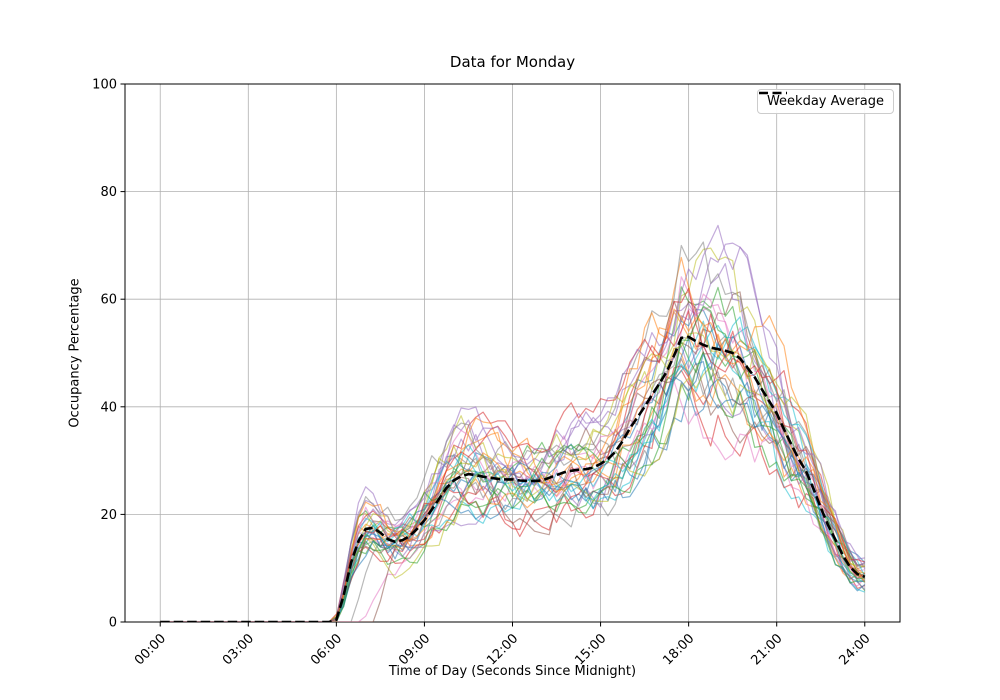  Describe the element at coordinates (414, 649) in the screenshot. I see `x-tick-label: 09:00` at that location.